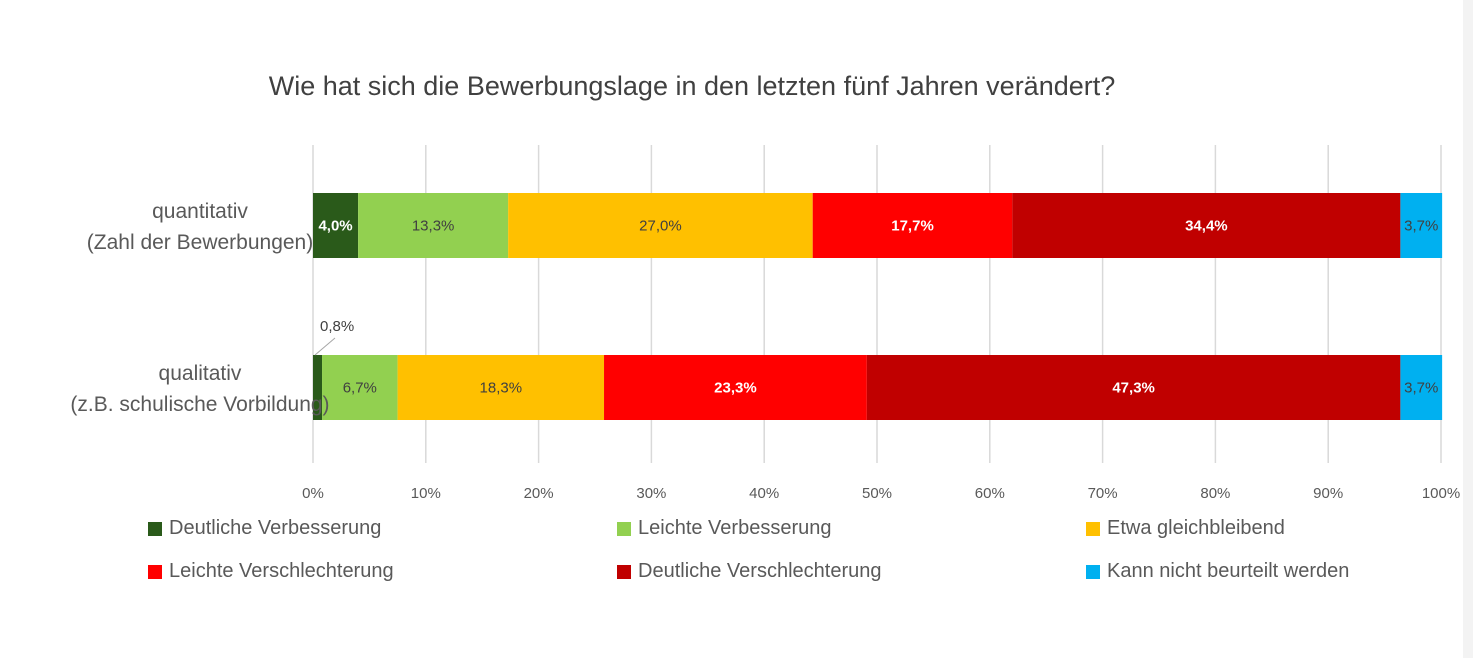 This screenshot has width=1473, height=658. What do you see at coordinates (990, 493) in the screenshot?
I see `x-tick-label: 60%` at bounding box center [990, 493].